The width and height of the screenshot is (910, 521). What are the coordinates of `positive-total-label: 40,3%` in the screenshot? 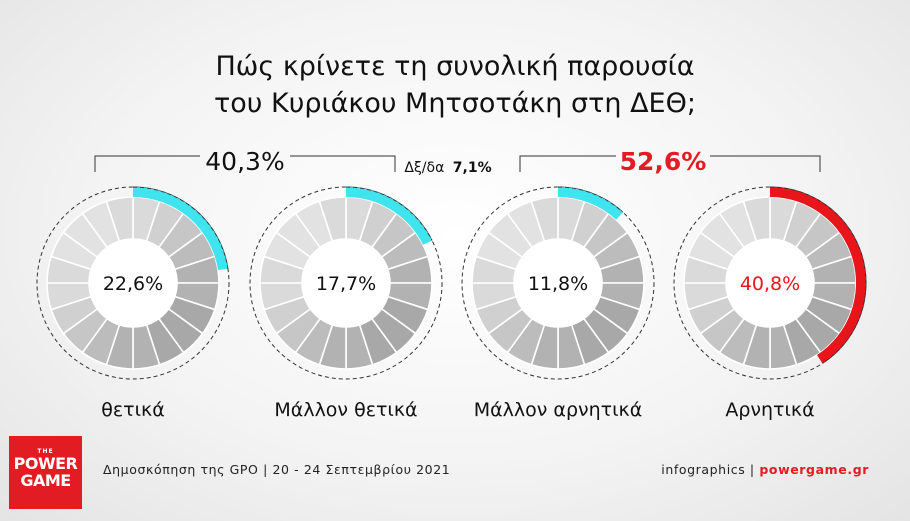 It's located at (244, 161).